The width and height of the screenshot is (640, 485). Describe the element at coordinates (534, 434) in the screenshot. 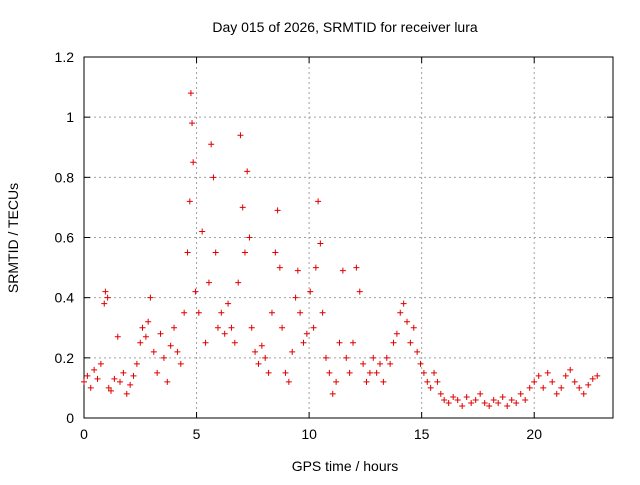

I see `x-tick-label: 20` at that location.